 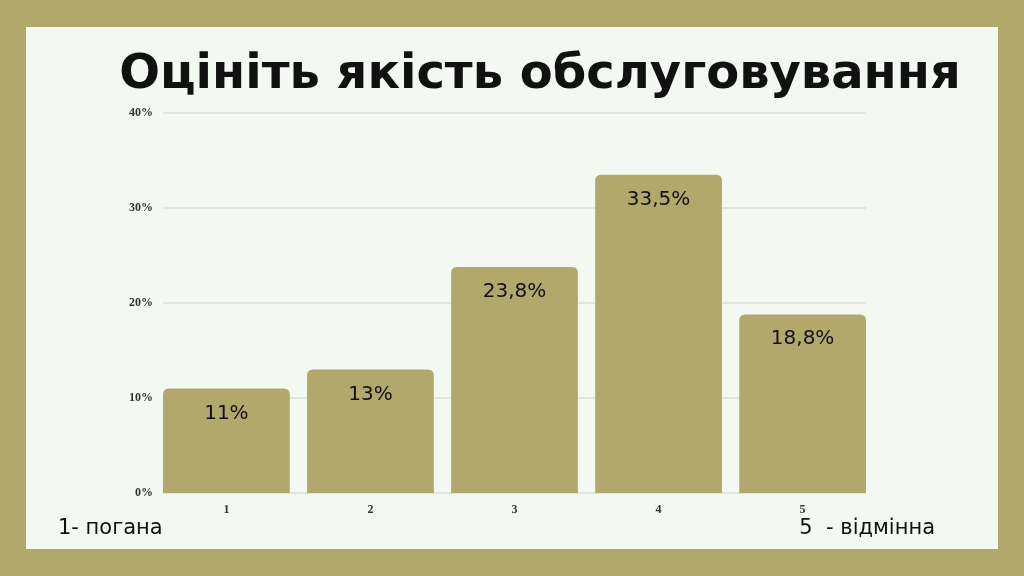 What do you see at coordinates (226, 509) in the screenshot?
I see `x-tick-label: 1` at bounding box center [226, 509].